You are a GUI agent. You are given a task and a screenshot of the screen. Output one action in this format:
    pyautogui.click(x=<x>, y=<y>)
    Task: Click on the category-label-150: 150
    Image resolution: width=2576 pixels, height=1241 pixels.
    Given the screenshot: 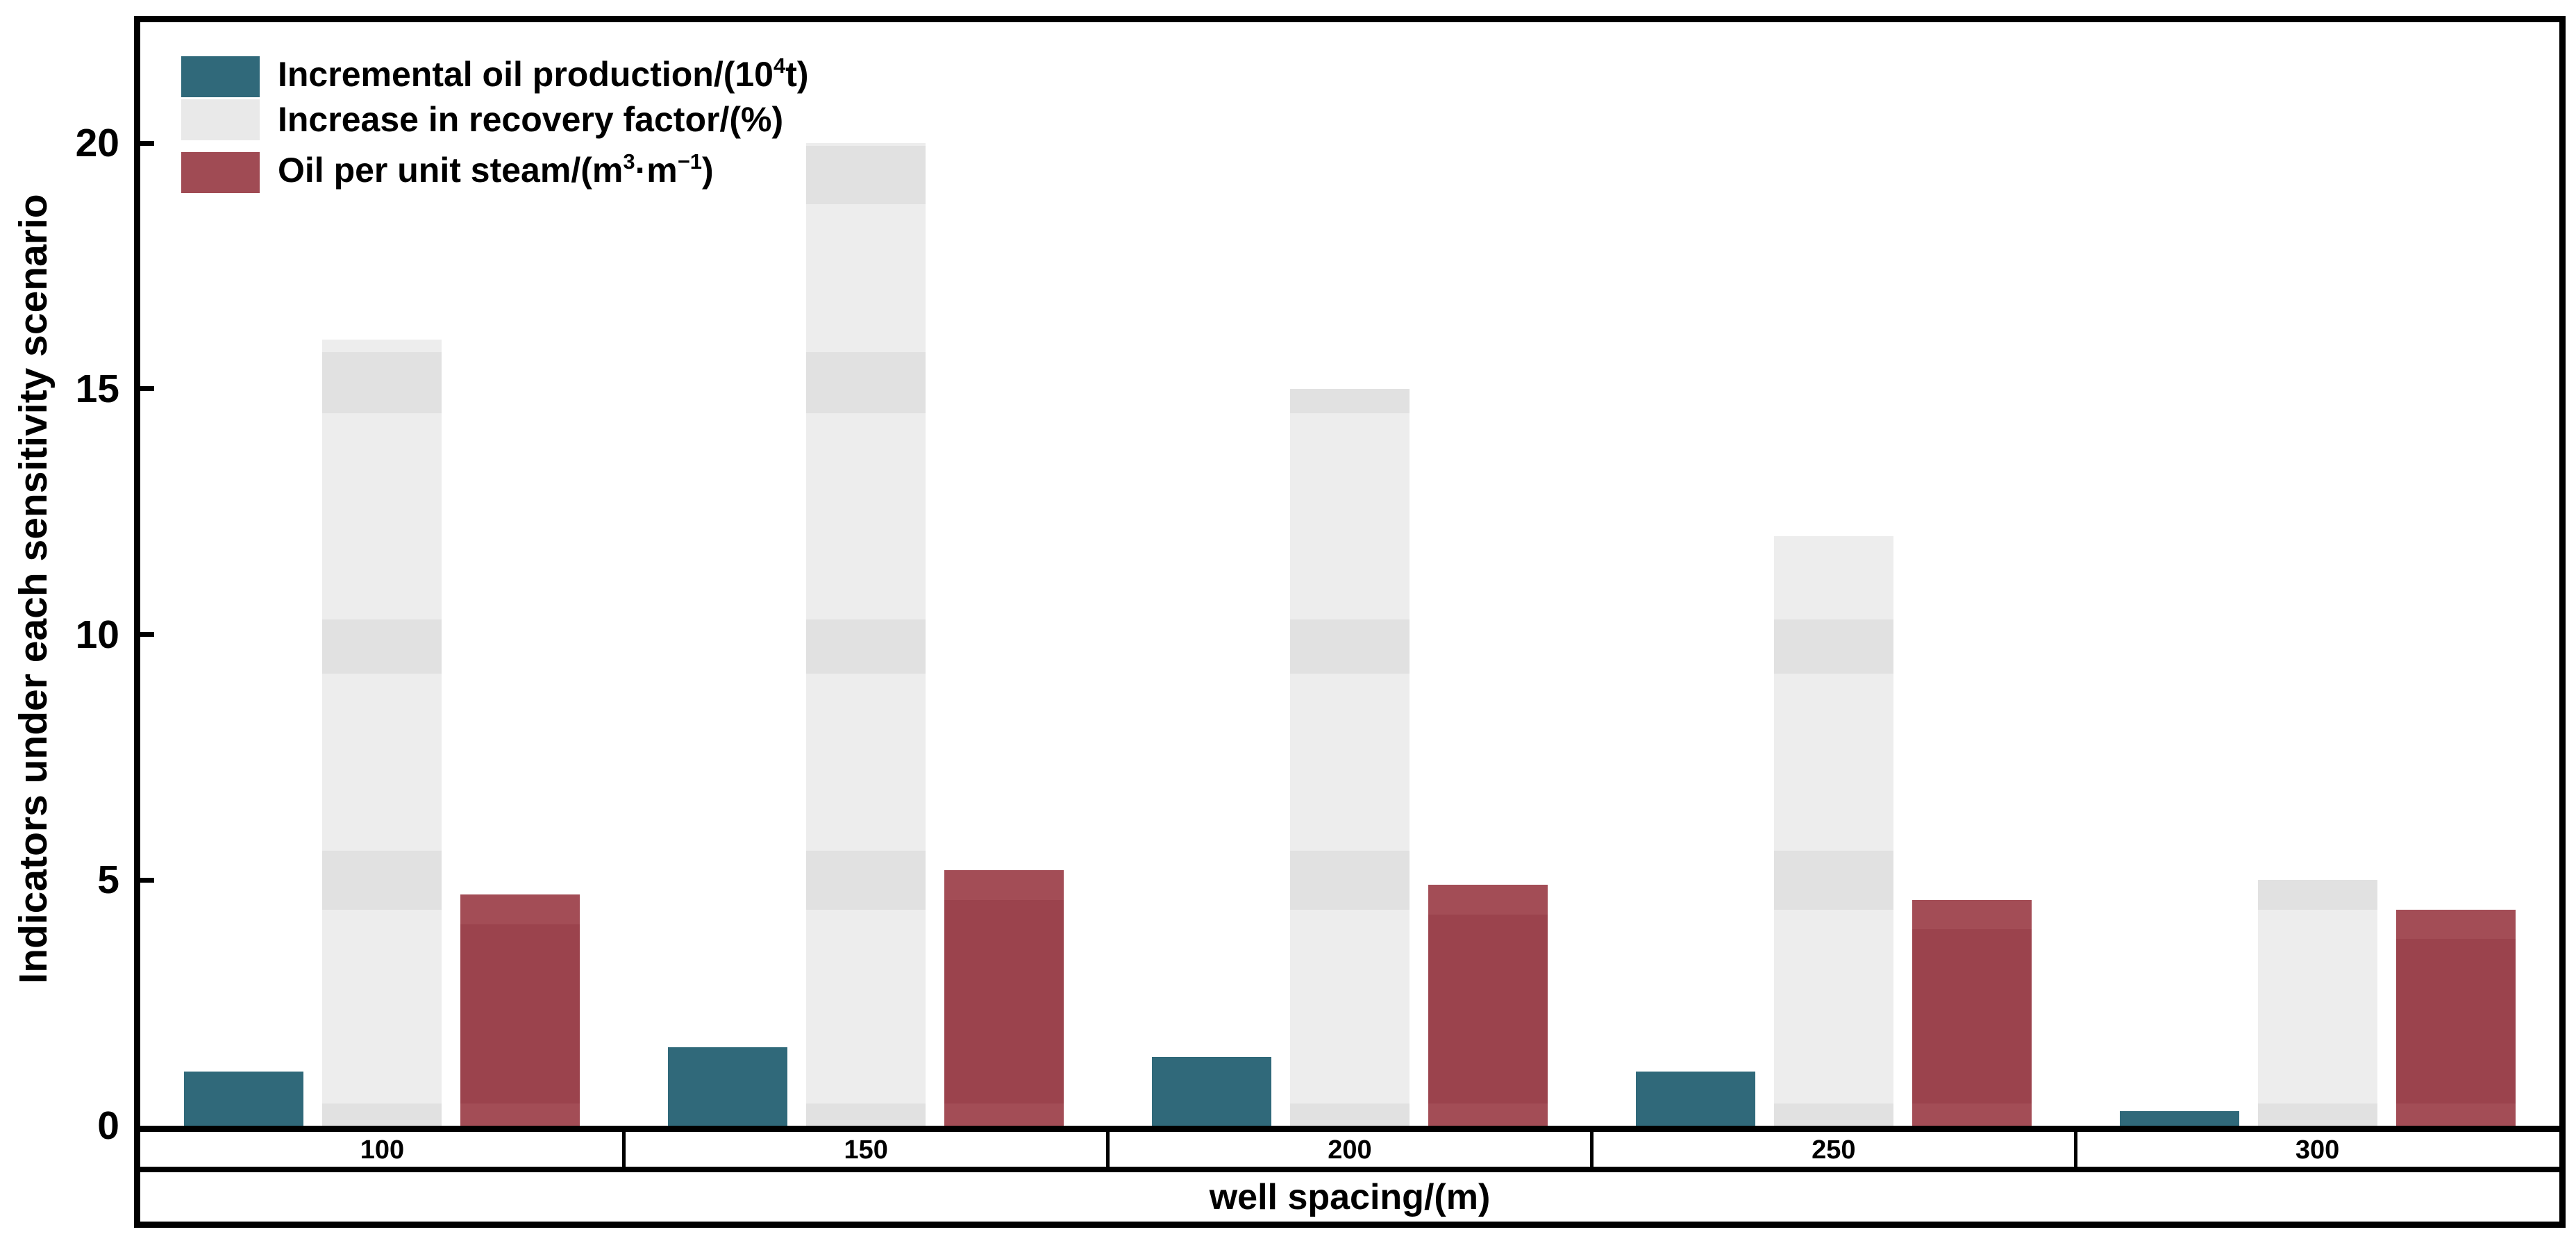 What is the action you would take?
    pyautogui.click(x=866, y=1150)
    